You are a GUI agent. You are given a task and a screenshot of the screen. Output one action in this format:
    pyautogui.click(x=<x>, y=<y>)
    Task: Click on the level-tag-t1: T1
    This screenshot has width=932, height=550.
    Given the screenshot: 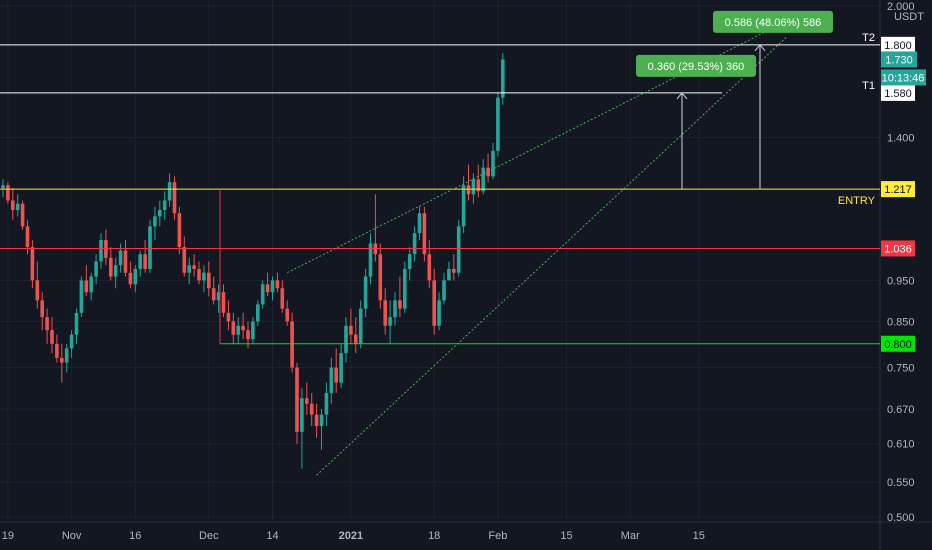 What is the action you would take?
    pyautogui.click(x=868, y=86)
    